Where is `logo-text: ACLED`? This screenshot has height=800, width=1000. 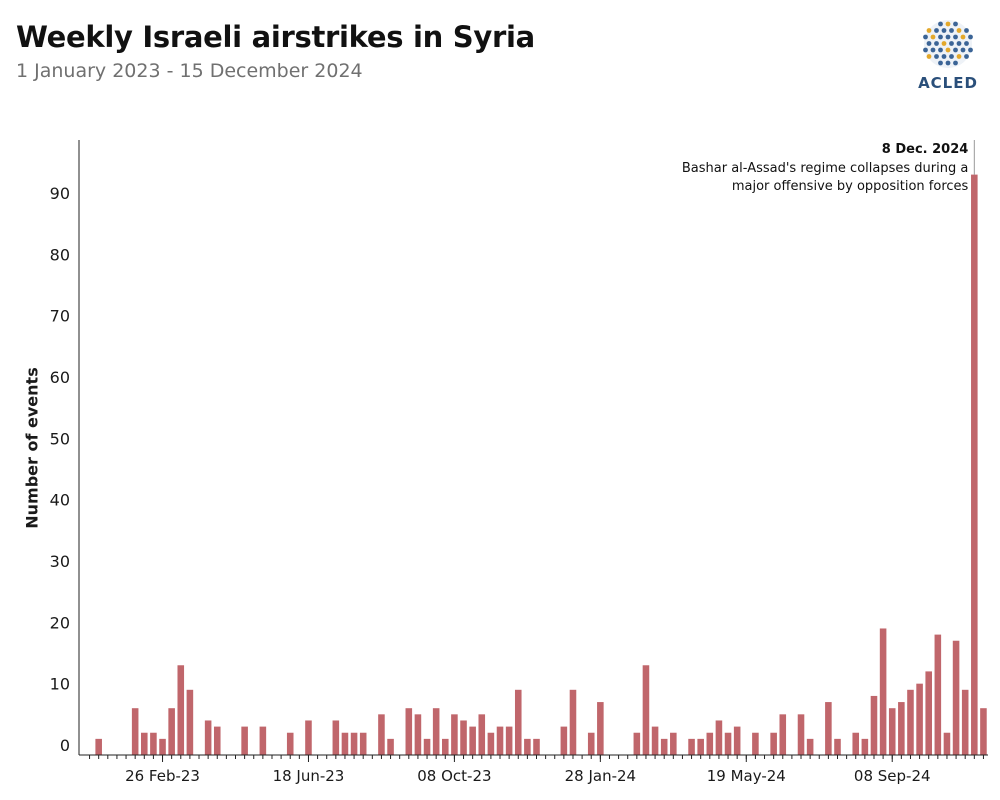
logo-text: ACLED is located at coordinates (948, 83).